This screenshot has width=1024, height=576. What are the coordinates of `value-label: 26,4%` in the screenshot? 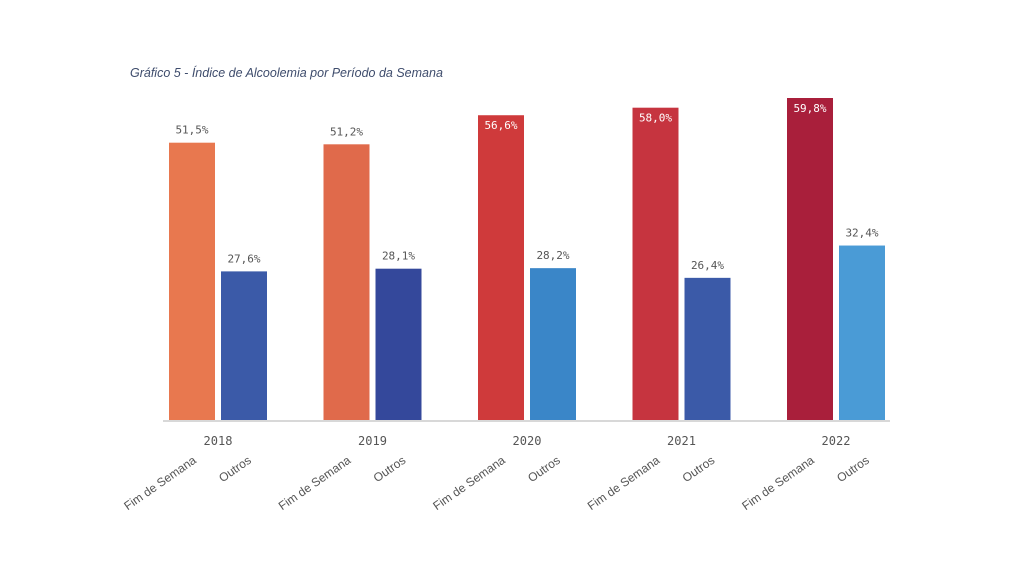 It's located at (707, 265).